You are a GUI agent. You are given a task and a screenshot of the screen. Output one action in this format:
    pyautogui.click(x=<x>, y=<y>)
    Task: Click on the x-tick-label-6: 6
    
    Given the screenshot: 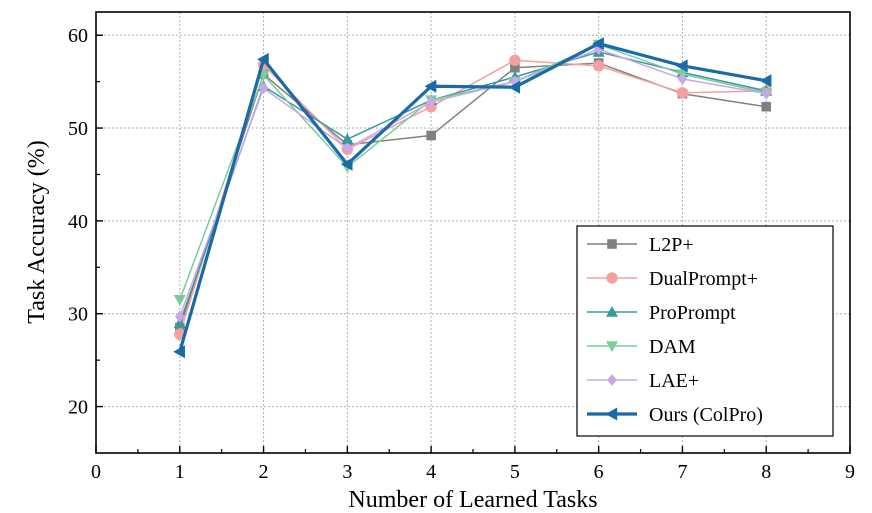 What is the action you would take?
    pyautogui.click(x=599, y=472)
    